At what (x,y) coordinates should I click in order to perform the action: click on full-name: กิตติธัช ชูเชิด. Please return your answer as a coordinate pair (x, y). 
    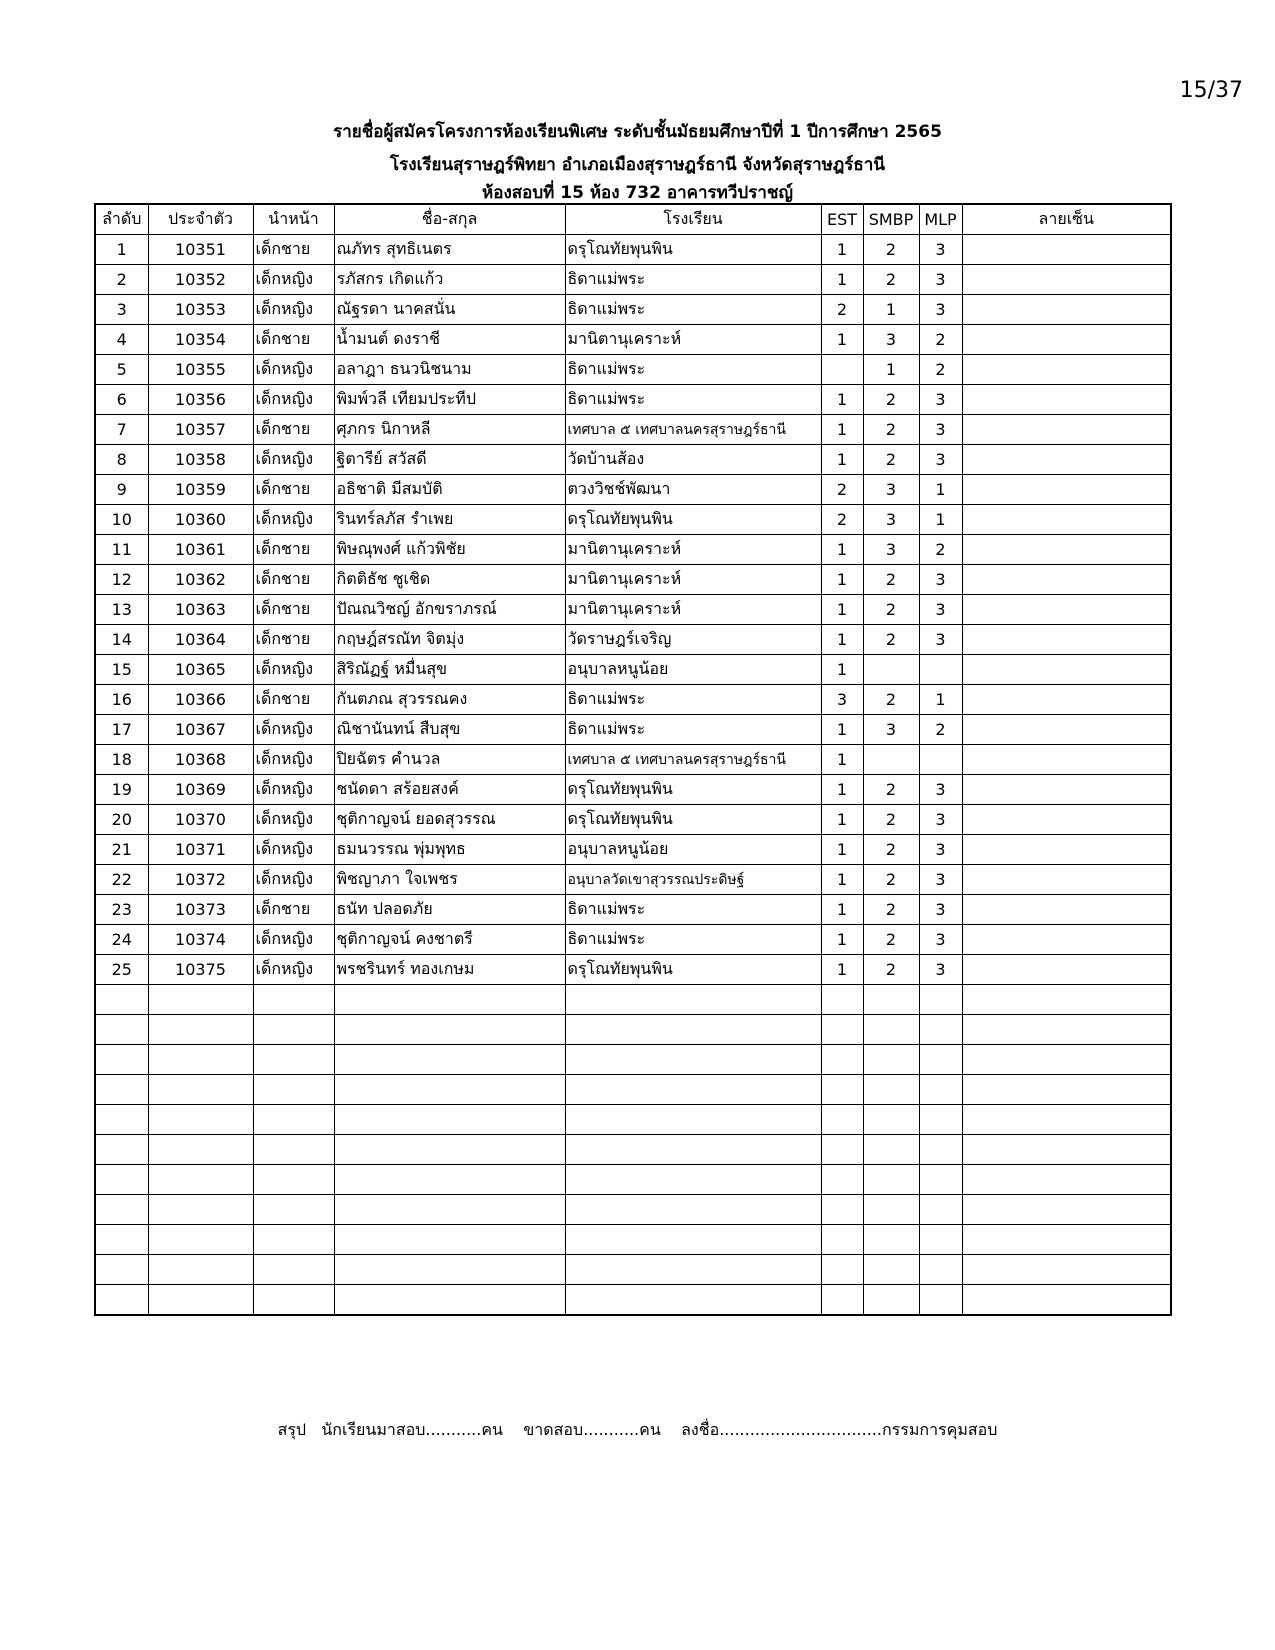
    Looking at the image, I should click on (449, 579).